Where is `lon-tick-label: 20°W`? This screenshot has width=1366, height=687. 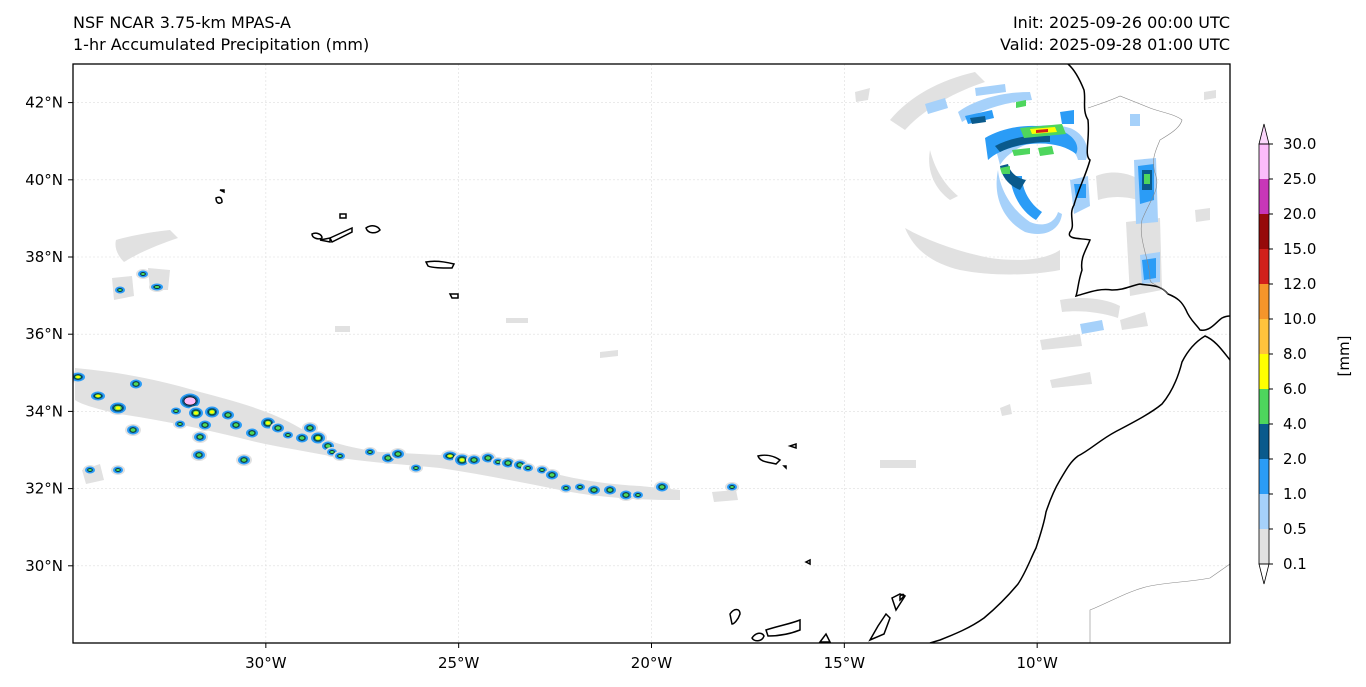
lon-tick-label: 20°W is located at coordinates (652, 663).